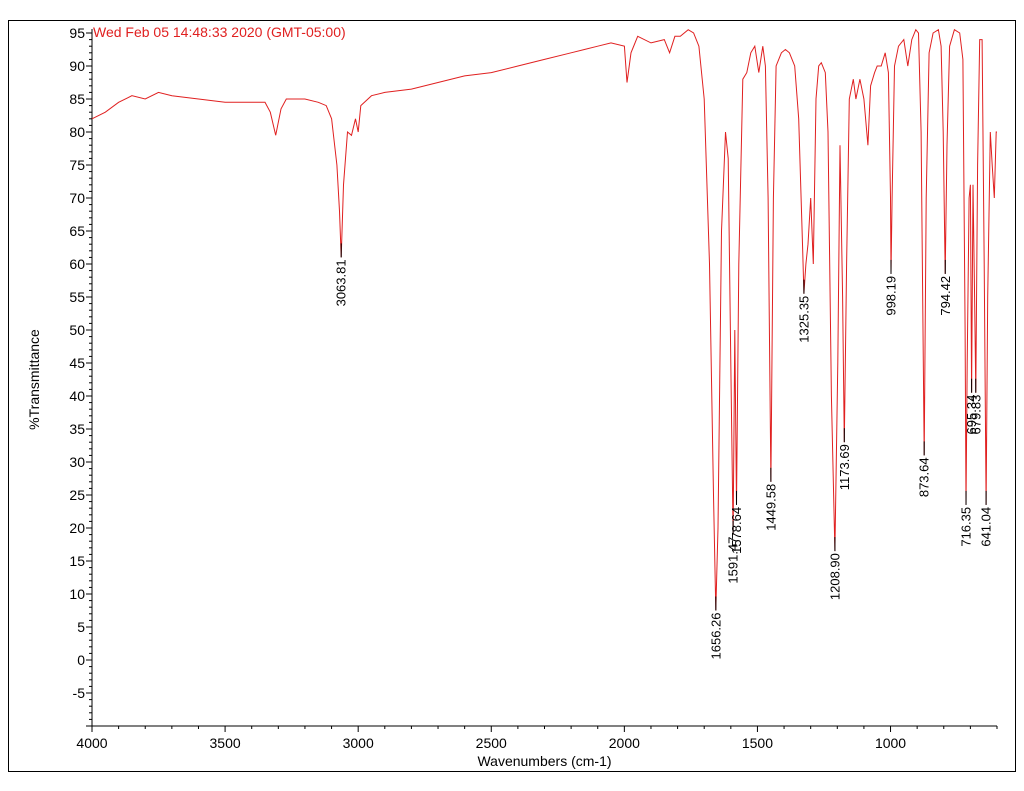 The image size is (1024, 791). What do you see at coordinates (624, 743) in the screenshot?
I see `x-tick-label: 2000` at bounding box center [624, 743].